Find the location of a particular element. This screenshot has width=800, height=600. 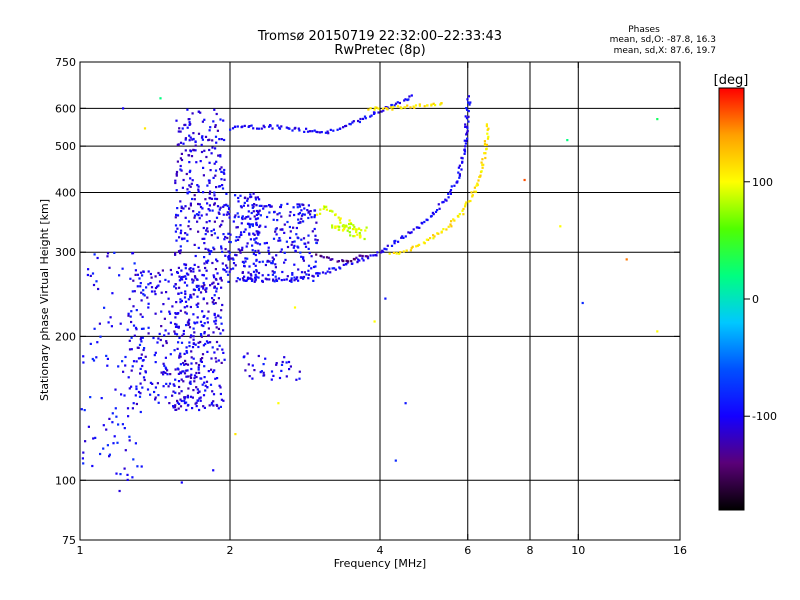

colorbar-label: [deg] is located at coordinates (731, 80).